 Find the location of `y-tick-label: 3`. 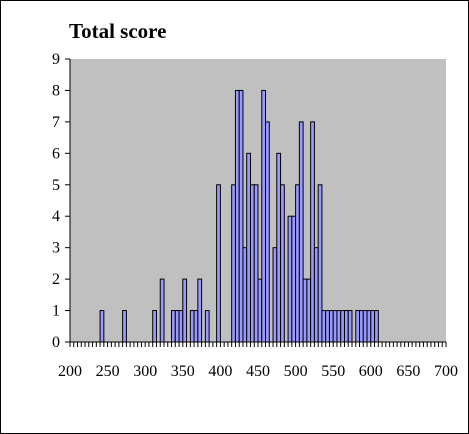

y-tick-label: 3 is located at coordinates (56, 248).